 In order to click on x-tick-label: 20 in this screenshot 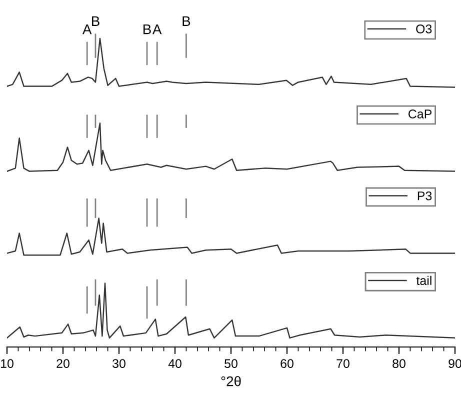, I will do `click(63, 363)`.